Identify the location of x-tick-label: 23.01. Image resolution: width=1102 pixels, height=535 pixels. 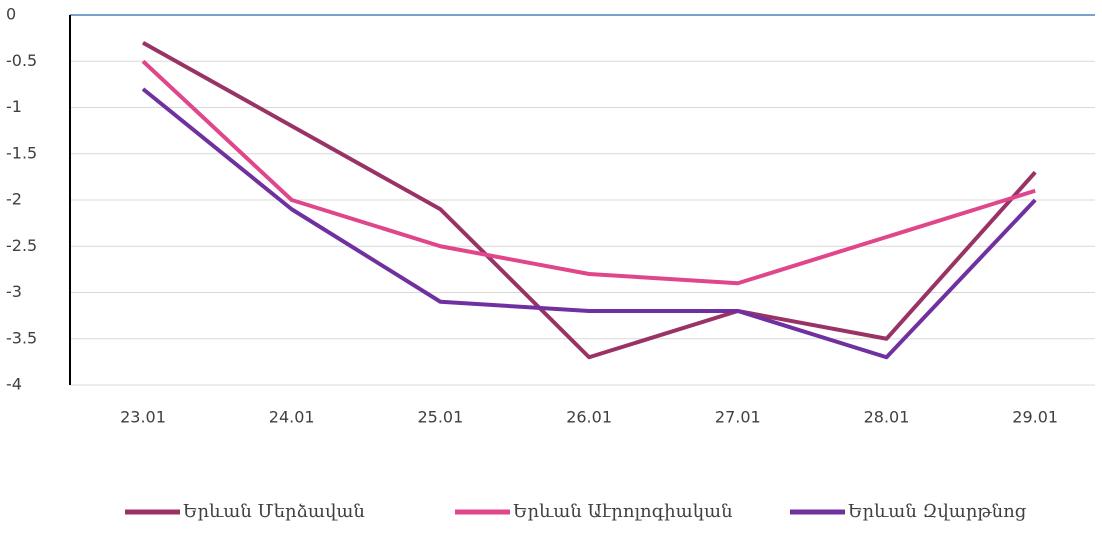
(143, 417).